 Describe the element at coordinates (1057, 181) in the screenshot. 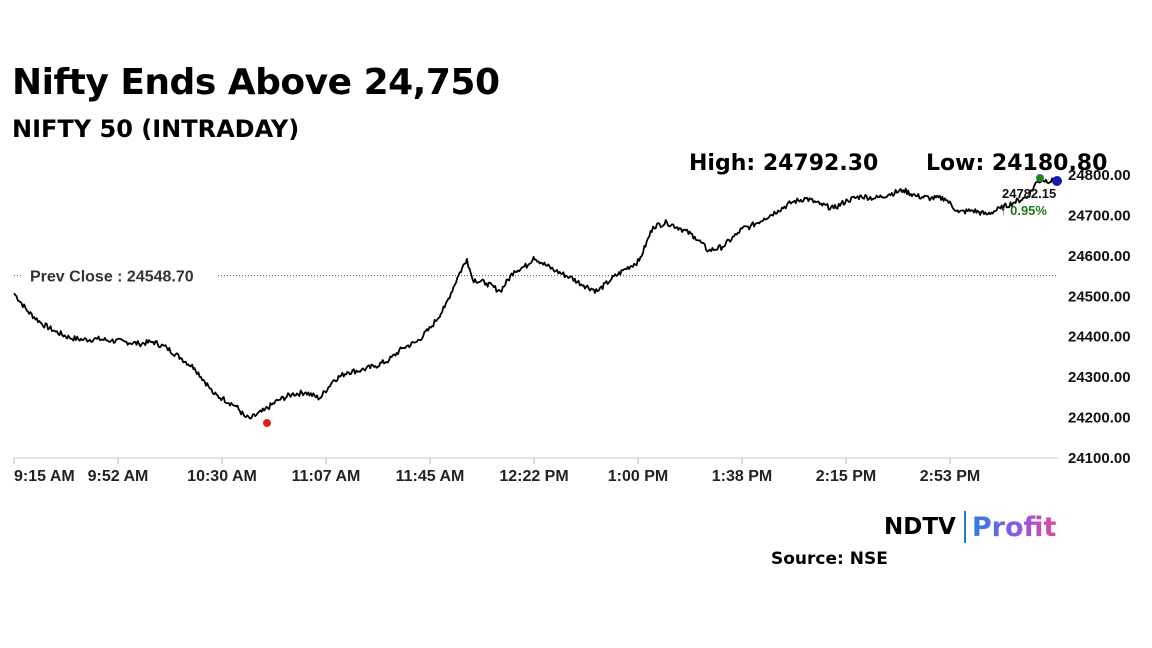

I see `last-price-marker` at that location.